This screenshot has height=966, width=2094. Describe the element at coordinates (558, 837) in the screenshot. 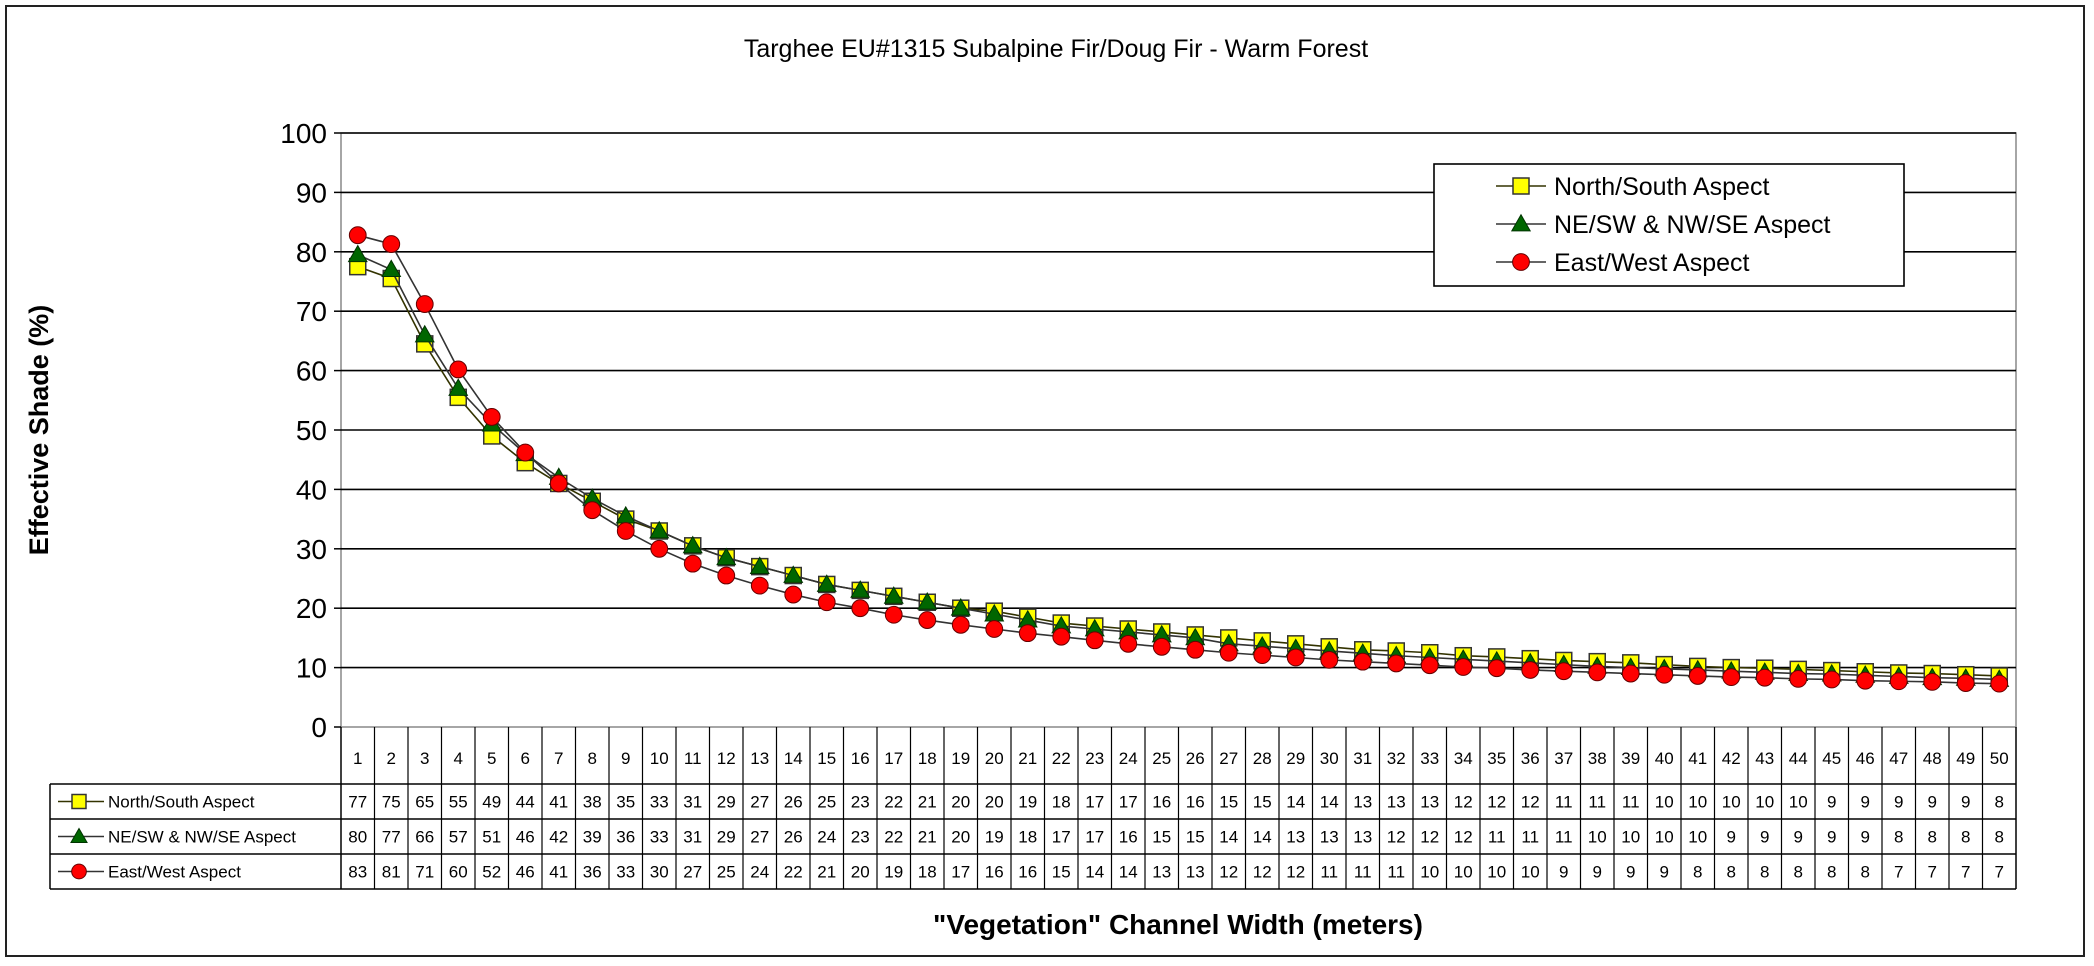

I see `table-cell: 42` at that location.